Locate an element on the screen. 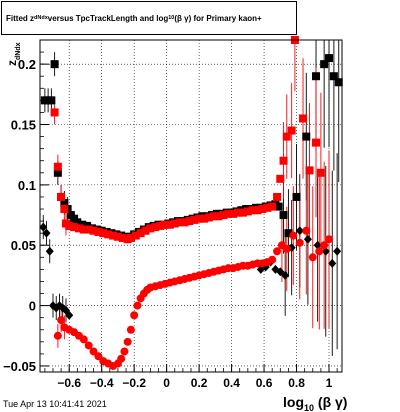 The width and height of the screenshot is (400, 412). x-tick-label: 0.4 is located at coordinates (231, 383).